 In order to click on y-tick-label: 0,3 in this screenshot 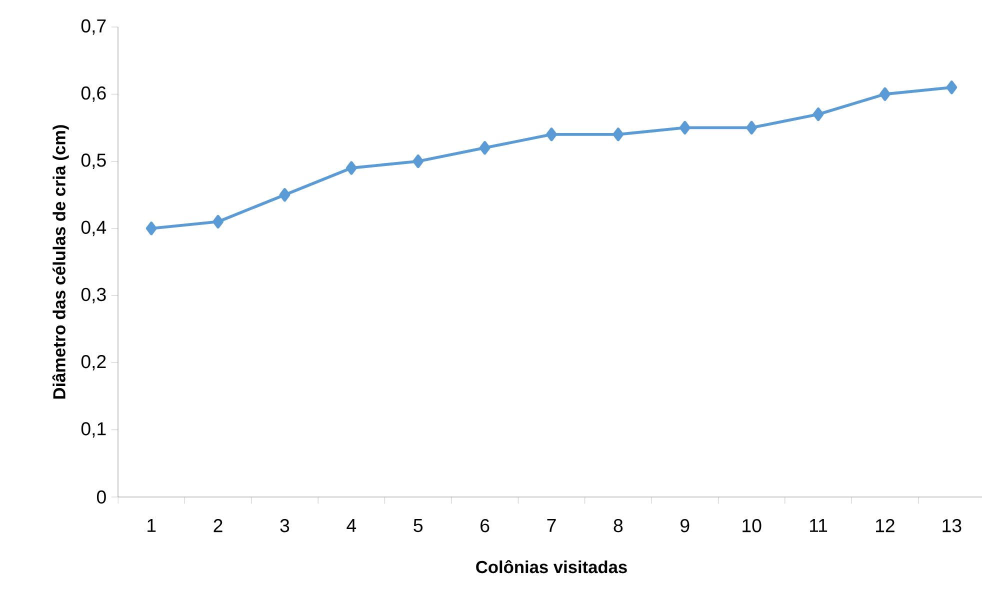, I will do `click(93, 296)`.